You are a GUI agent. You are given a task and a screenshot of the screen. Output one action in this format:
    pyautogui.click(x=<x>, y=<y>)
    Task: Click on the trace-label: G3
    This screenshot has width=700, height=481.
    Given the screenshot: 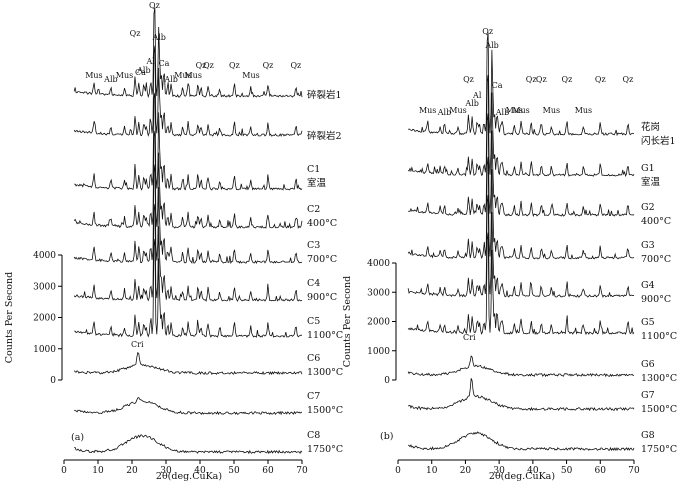 What is the action you would take?
    pyautogui.click(x=648, y=245)
    